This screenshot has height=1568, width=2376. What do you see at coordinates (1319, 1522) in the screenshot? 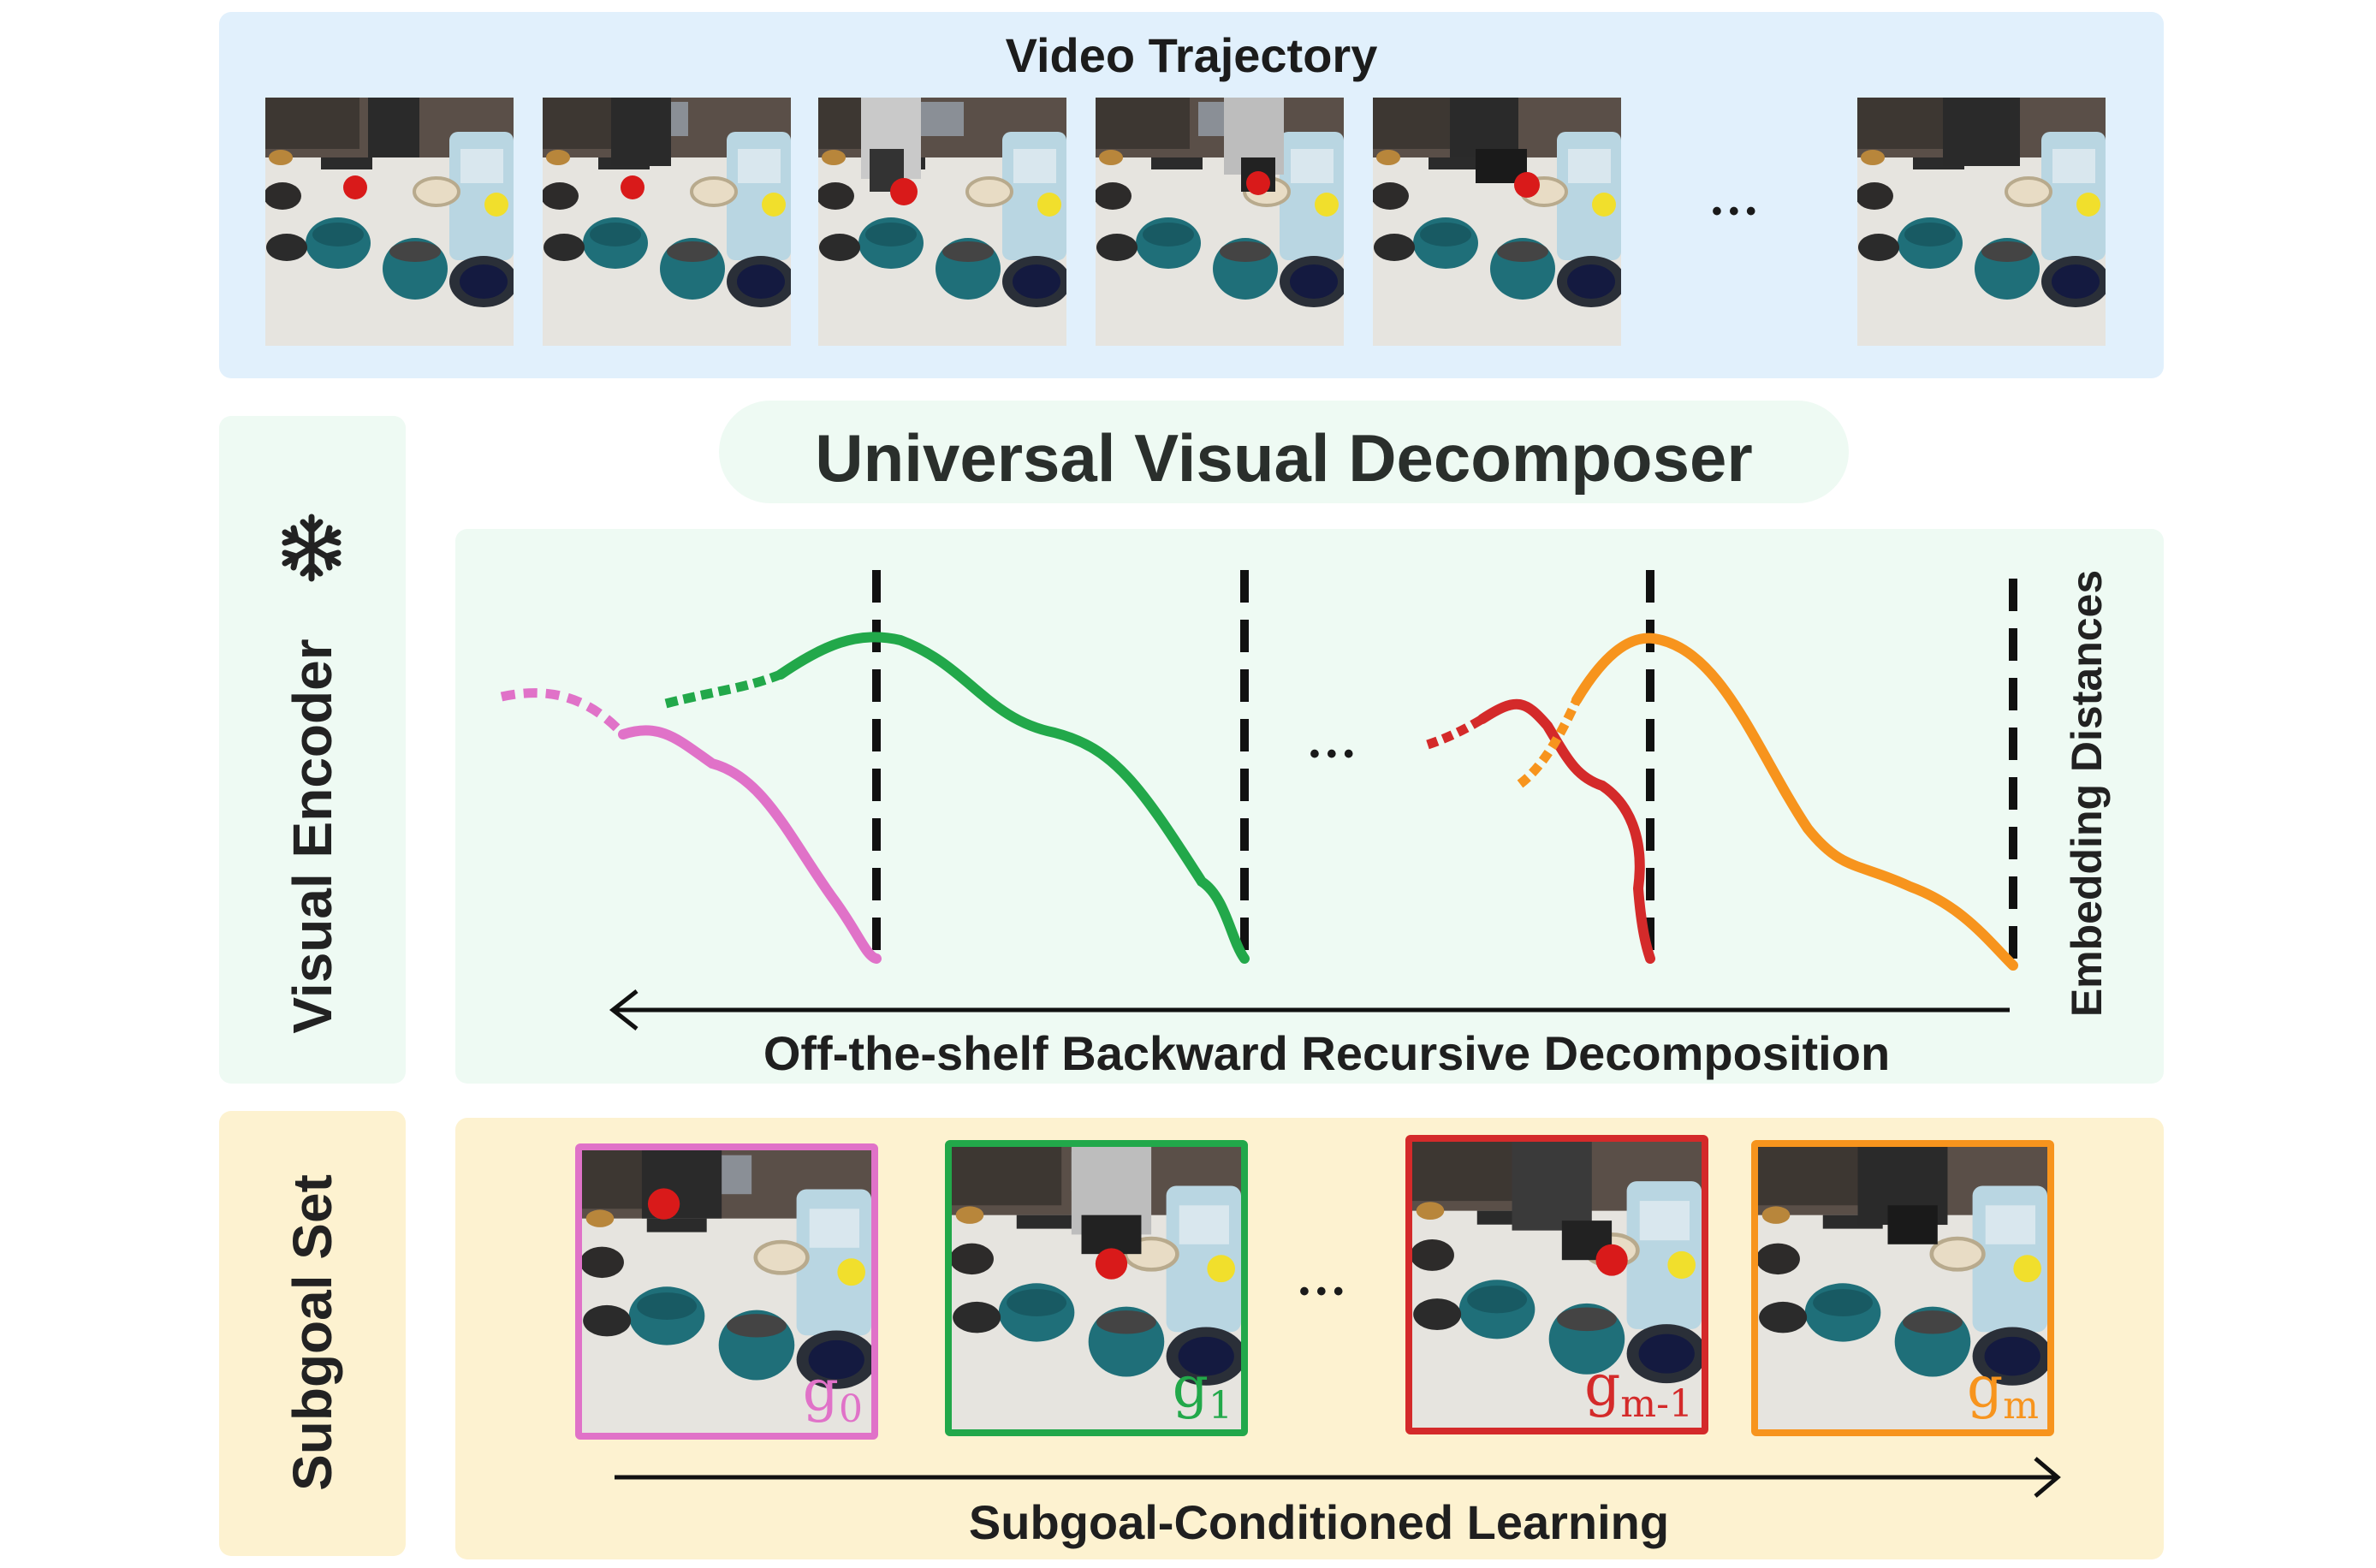
I see `subgoal-conditioned-learning-label: Subgoal-Conditioned Learning` at bounding box center [1319, 1522].